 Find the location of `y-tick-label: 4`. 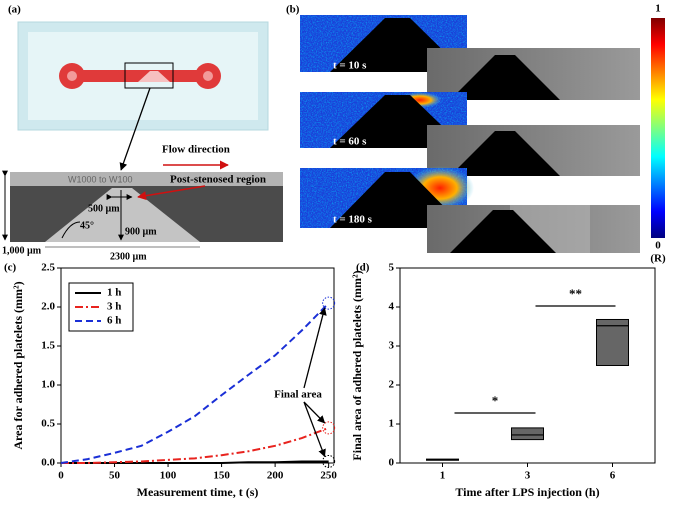

y-tick-label: 4 is located at coordinates (392, 307).